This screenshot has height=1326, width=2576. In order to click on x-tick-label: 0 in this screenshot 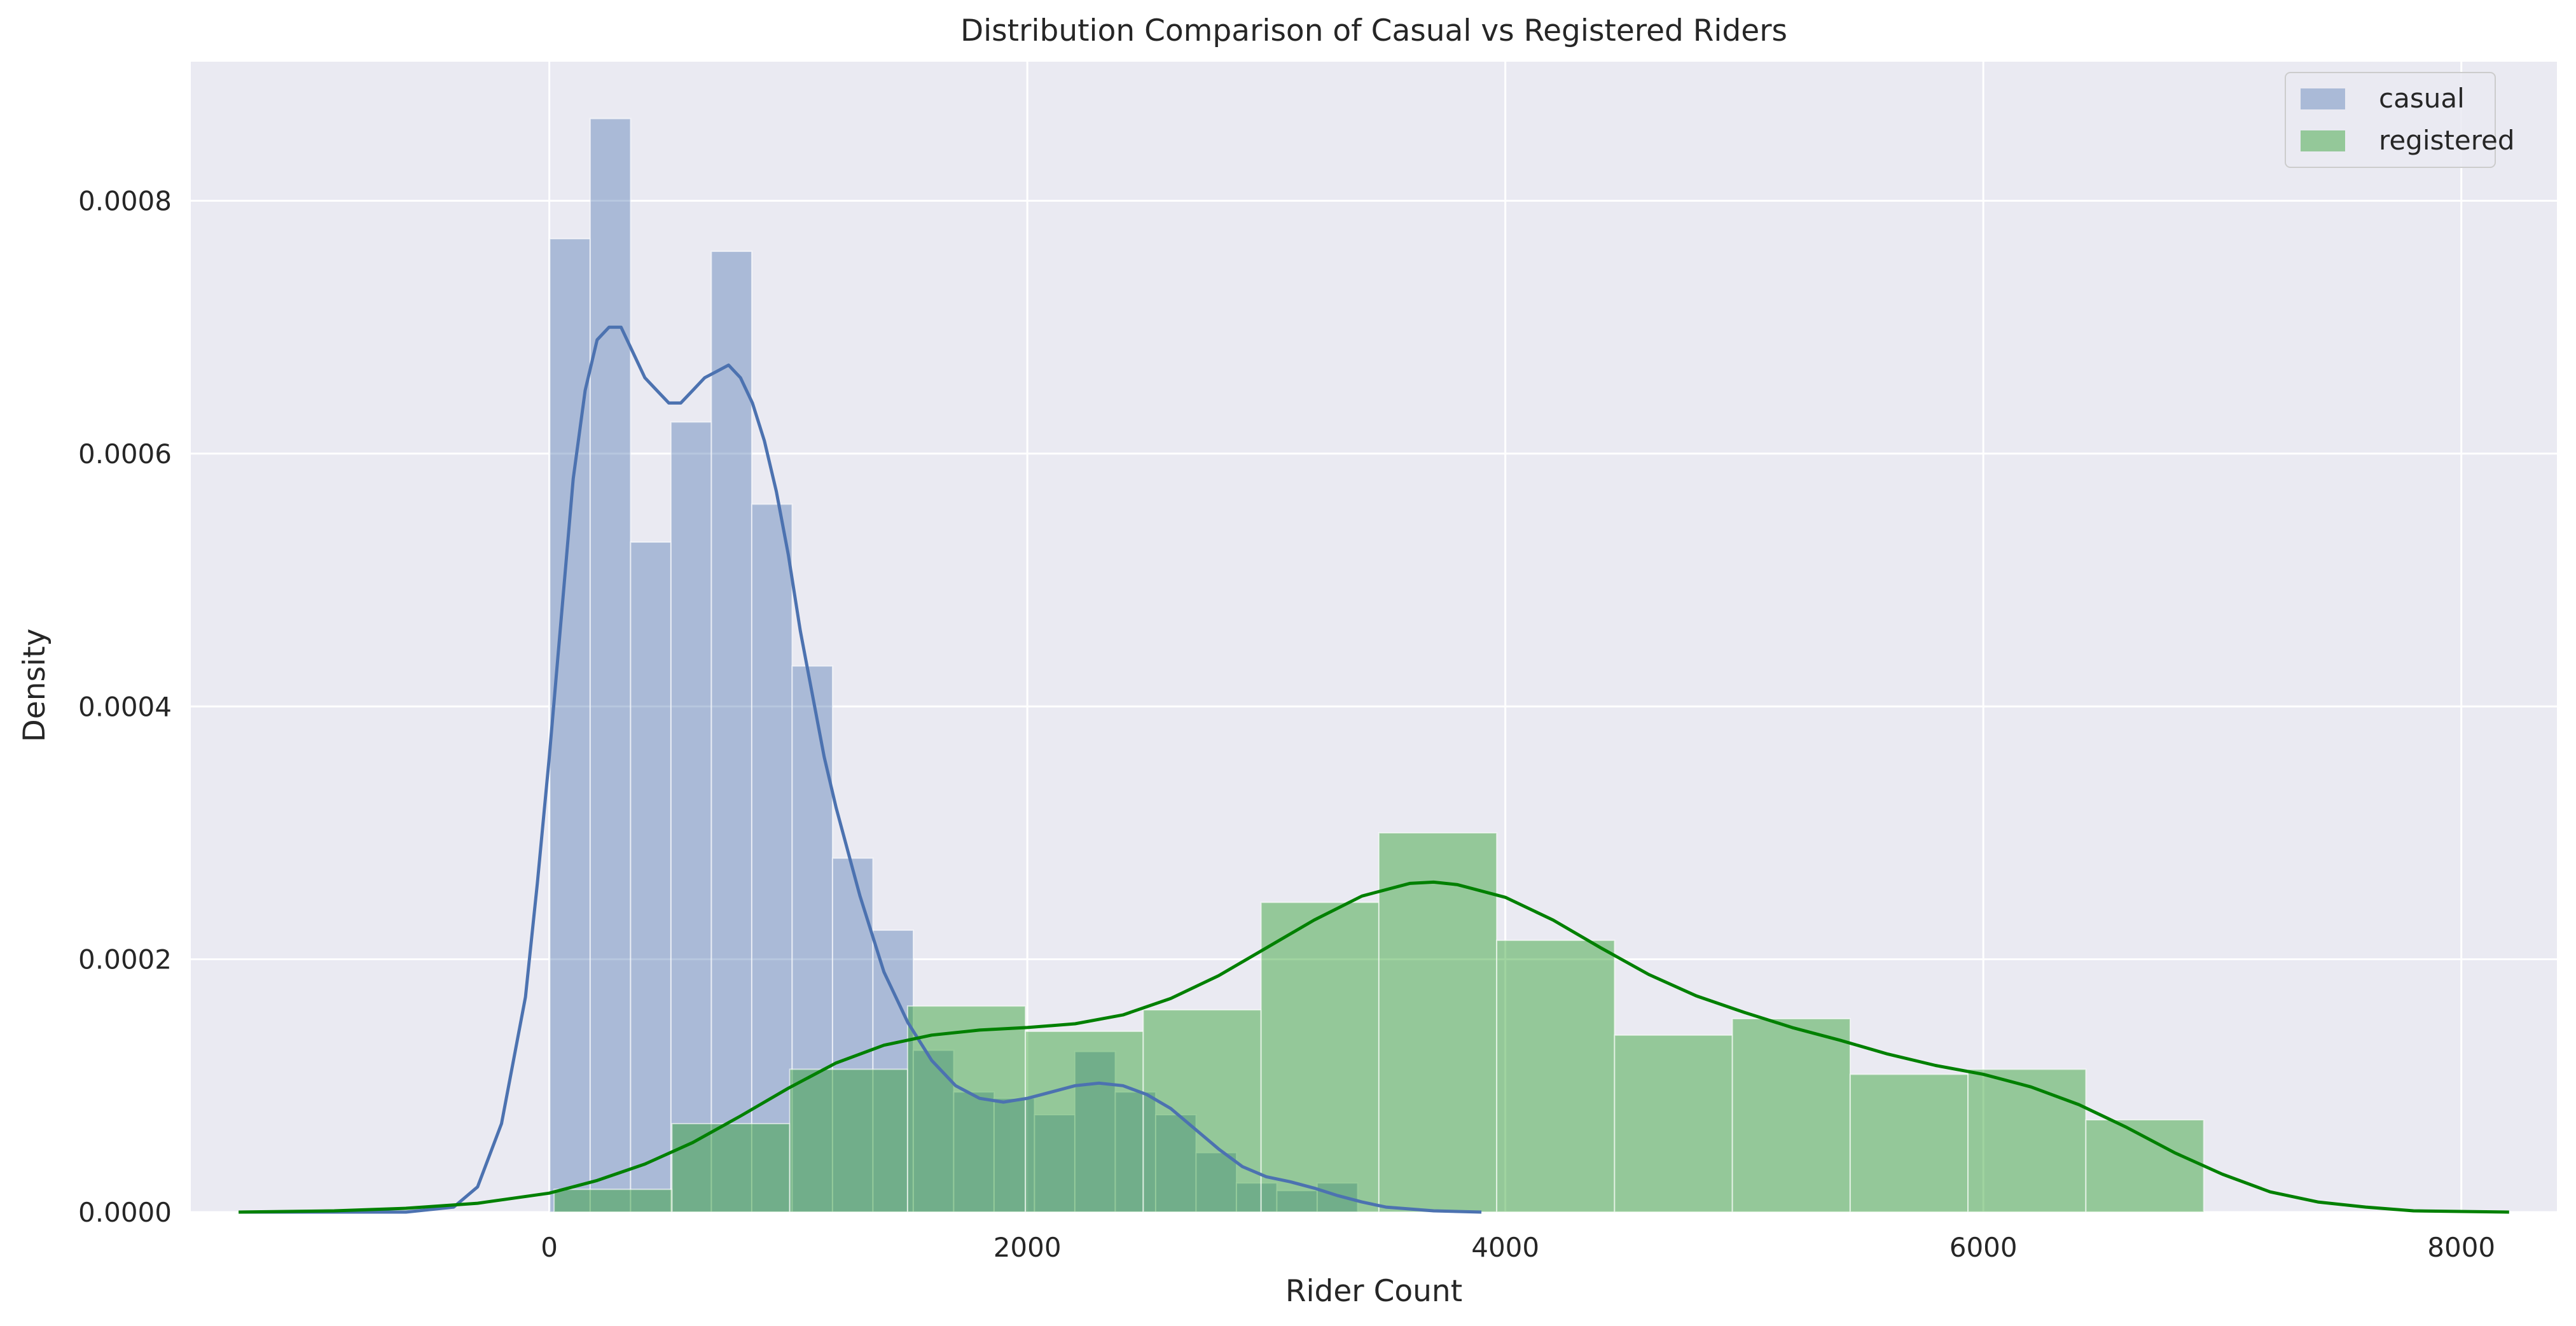, I will do `click(549, 1247)`.